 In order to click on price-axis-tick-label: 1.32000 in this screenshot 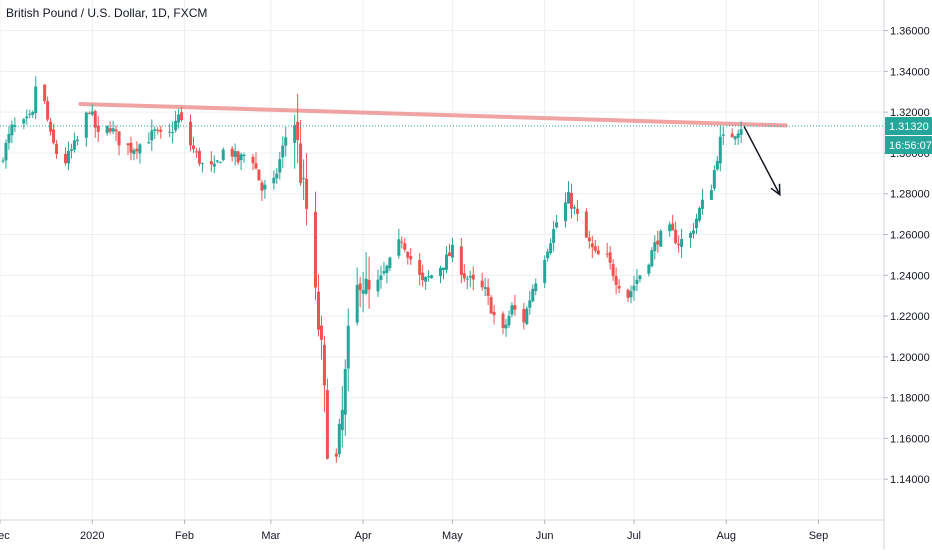, I will do `click(910, 113)`.